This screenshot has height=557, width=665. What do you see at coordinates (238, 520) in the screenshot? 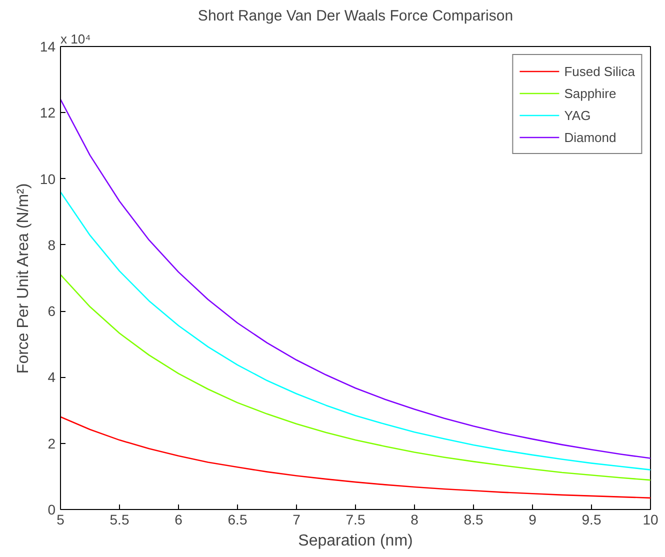
I see `x-tick-label: 6.5` at bounding box center [238, 520].